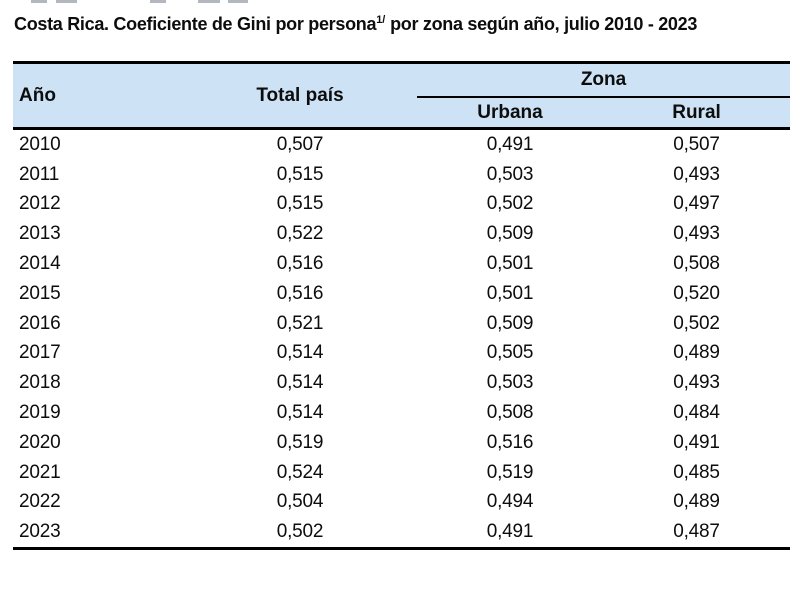 This screenshot has width=795, height=611. Describe the element at coordinates (381, 20) in the screenshot. I see `title-footnote-marker: 1/` at that location.